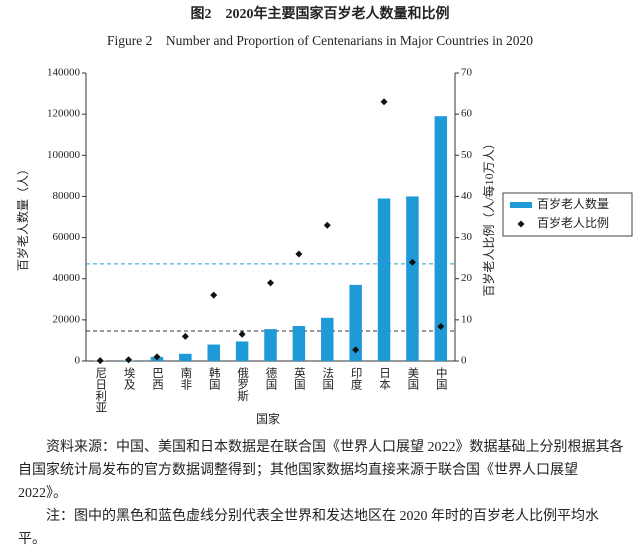  What do you see at coordinates (67, 196) in the screenshot?
I see `y-tick-label: 80000` at bounding box center [67, 196].